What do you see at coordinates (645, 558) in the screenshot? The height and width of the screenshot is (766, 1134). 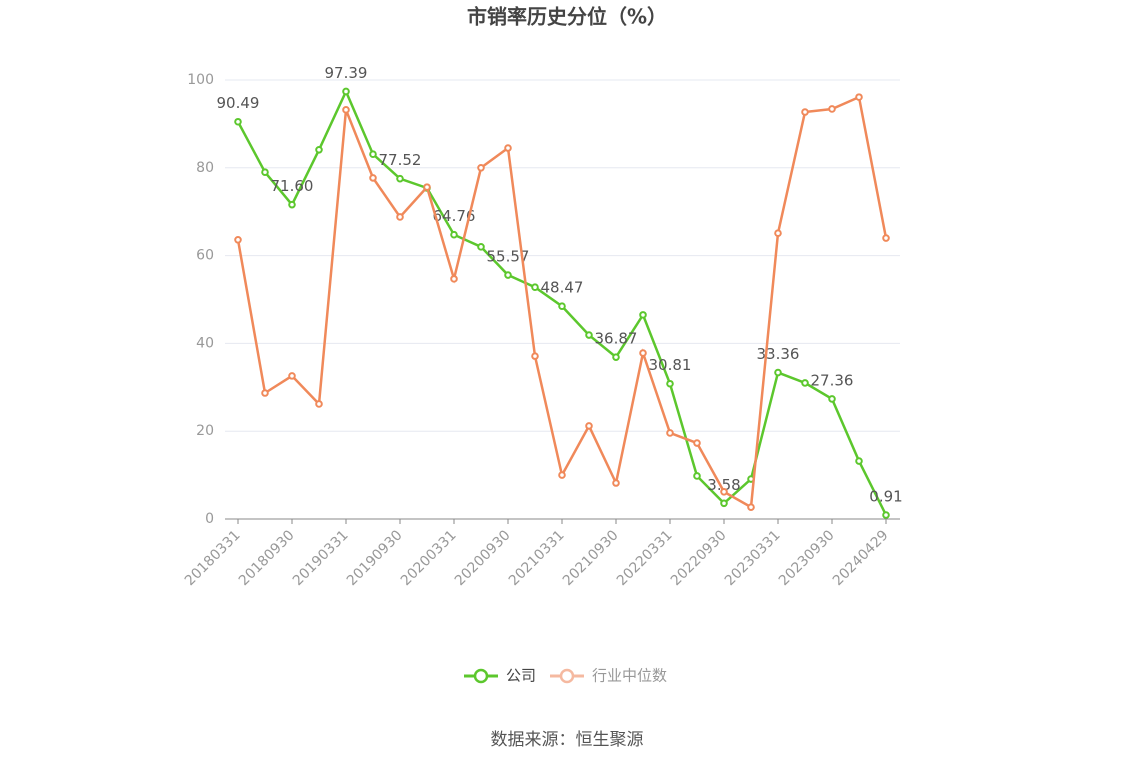 I see `x-tick-label: 20220331` at bounding box center [645, 558].